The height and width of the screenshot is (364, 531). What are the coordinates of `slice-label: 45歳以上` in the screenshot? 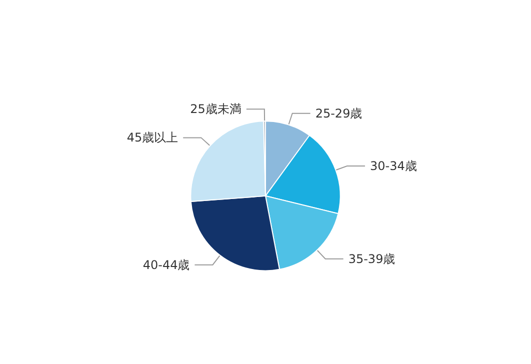 It's located at (152, 137).